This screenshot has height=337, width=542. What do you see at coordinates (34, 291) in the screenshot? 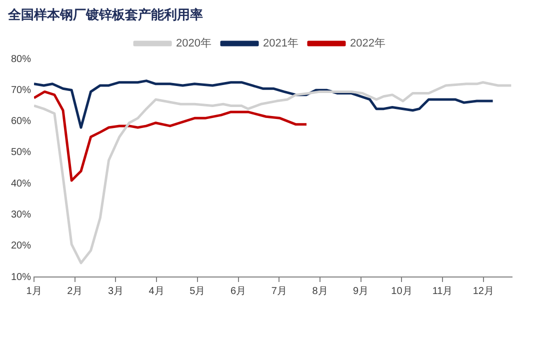
I see `x-tick-label: 1月` at bounding box center [34, 291].